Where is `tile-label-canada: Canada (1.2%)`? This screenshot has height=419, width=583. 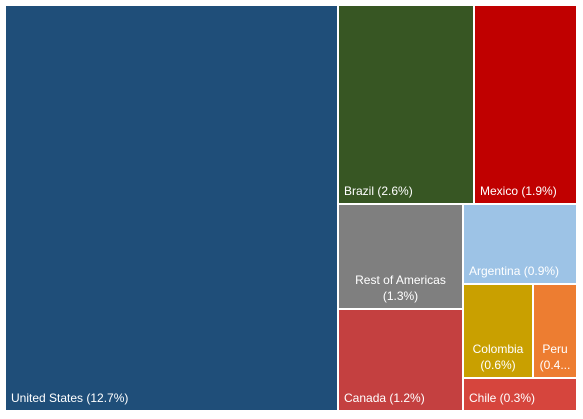
tile-label-canada: Canada (1.2%) is located at coordinates (384, 398).